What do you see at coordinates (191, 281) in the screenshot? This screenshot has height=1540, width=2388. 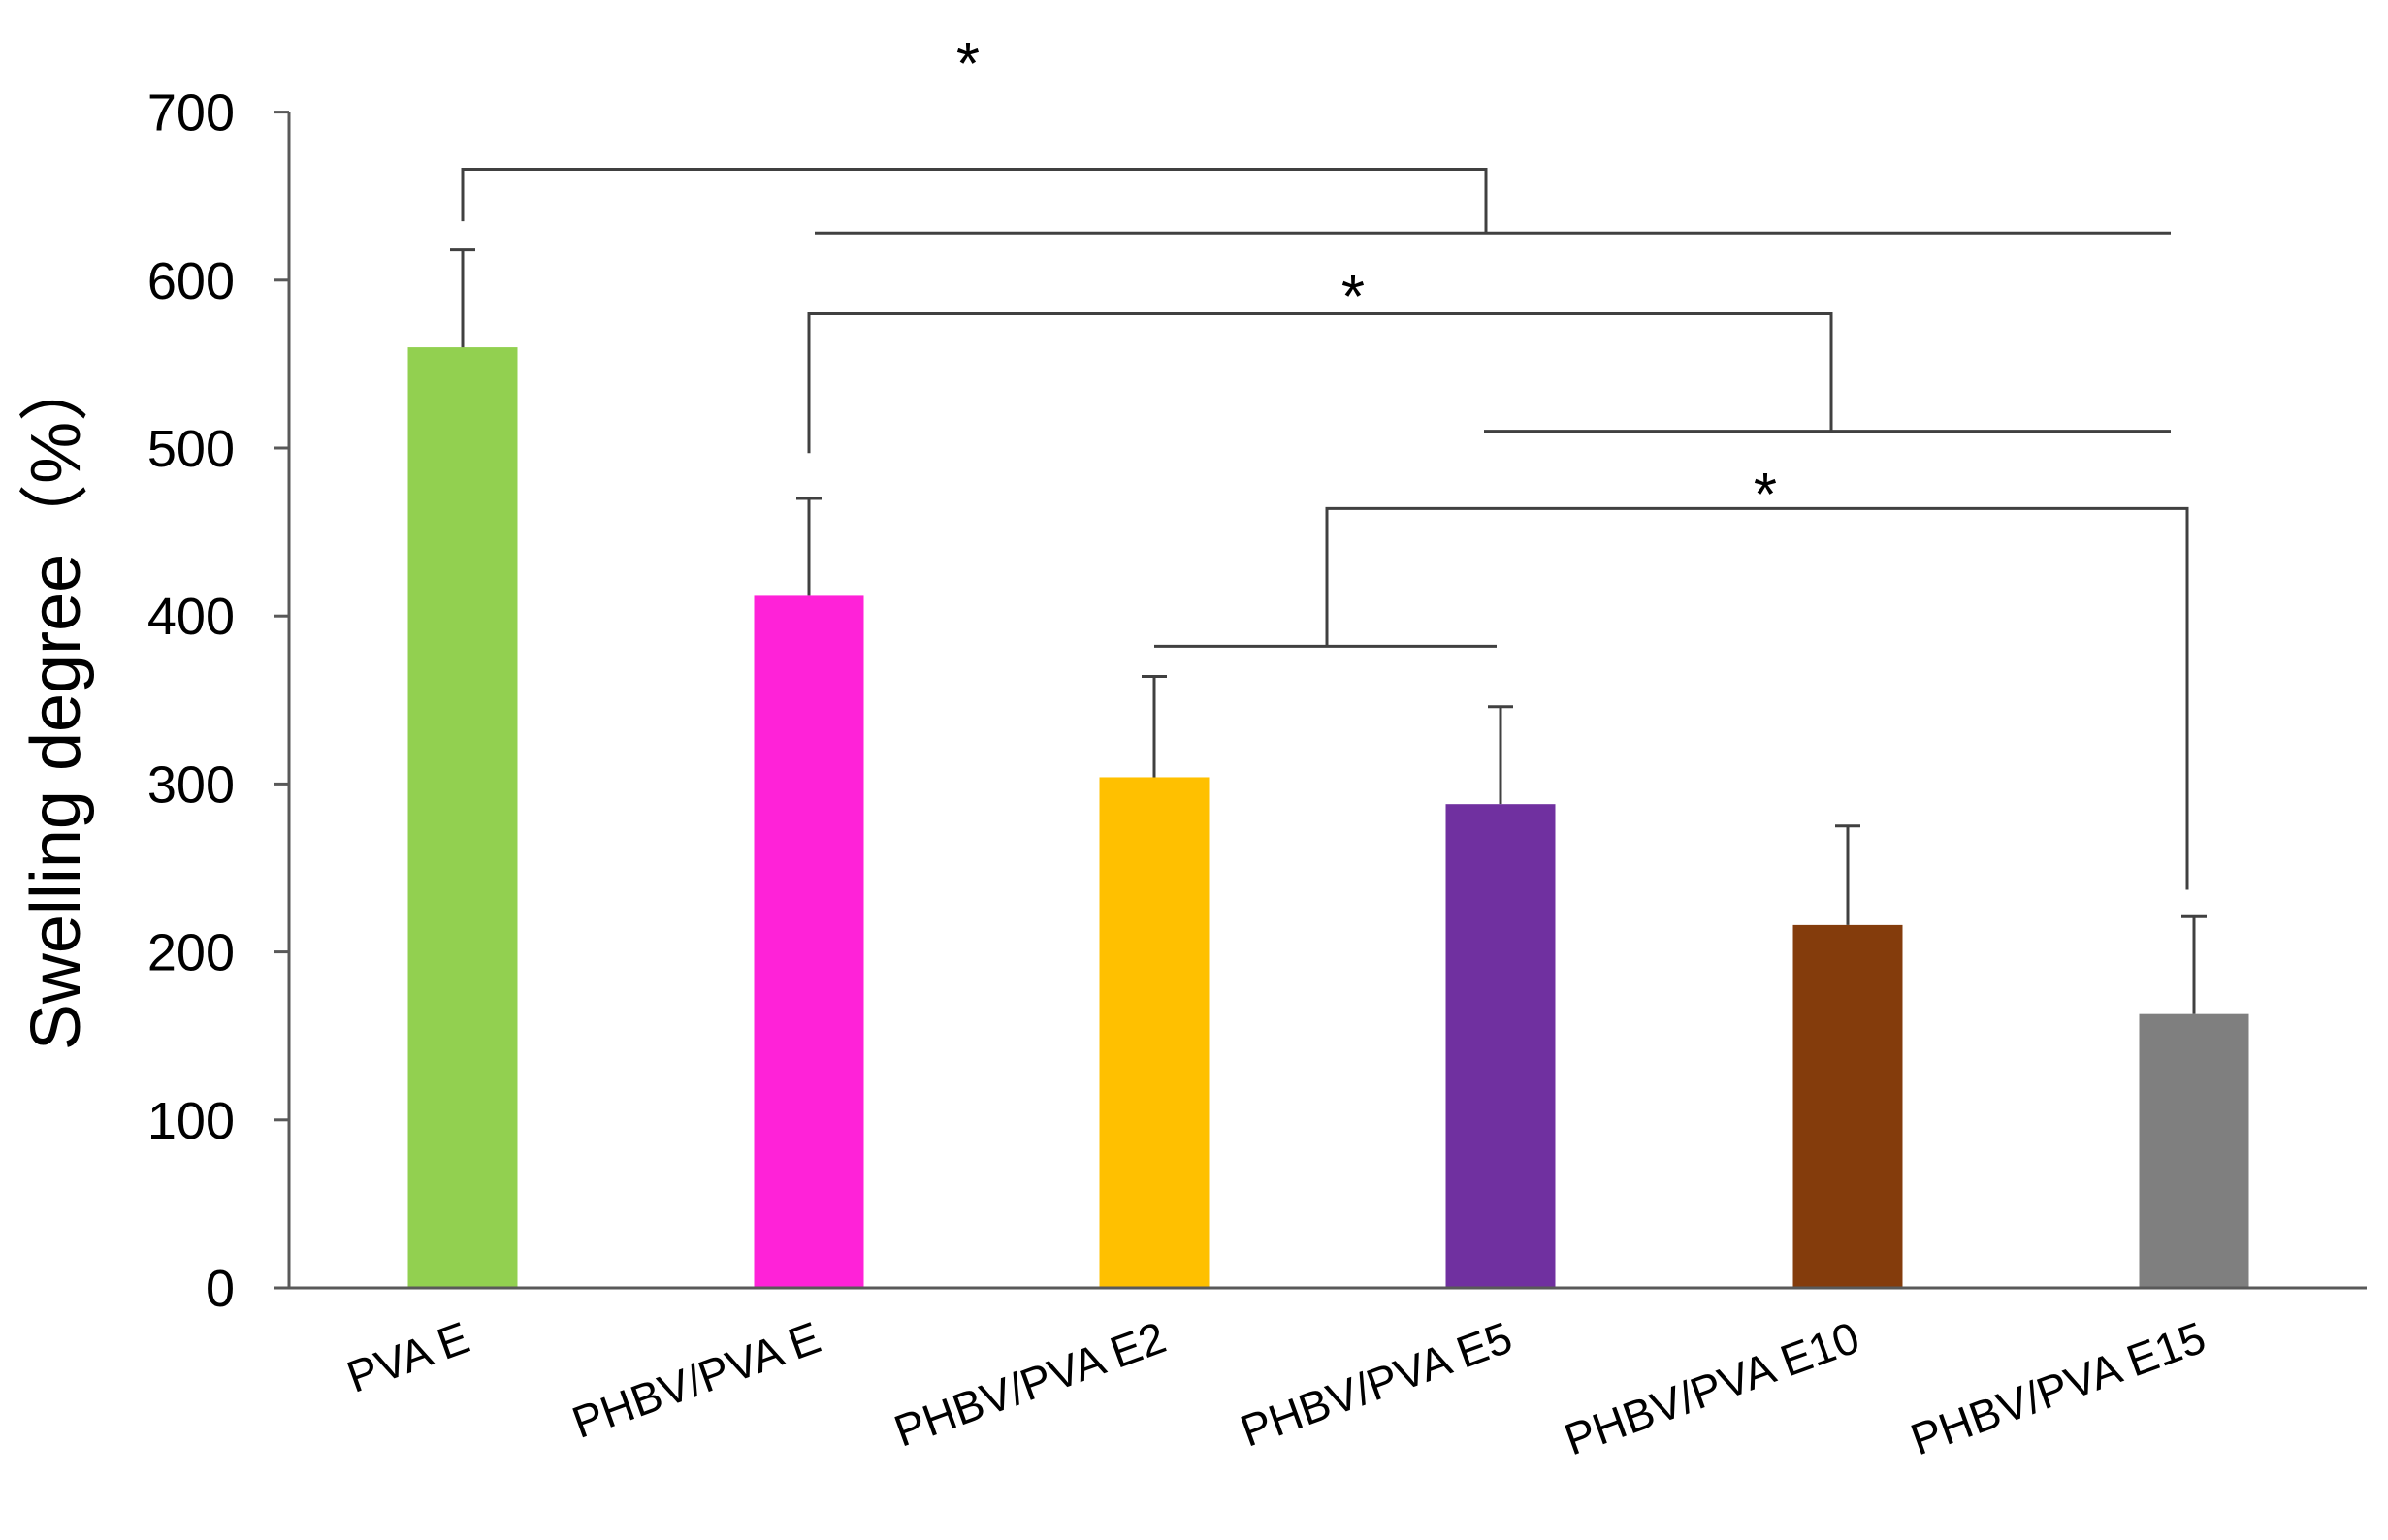 I see `y-tick-label: 600` at bounding box center [191, 281].